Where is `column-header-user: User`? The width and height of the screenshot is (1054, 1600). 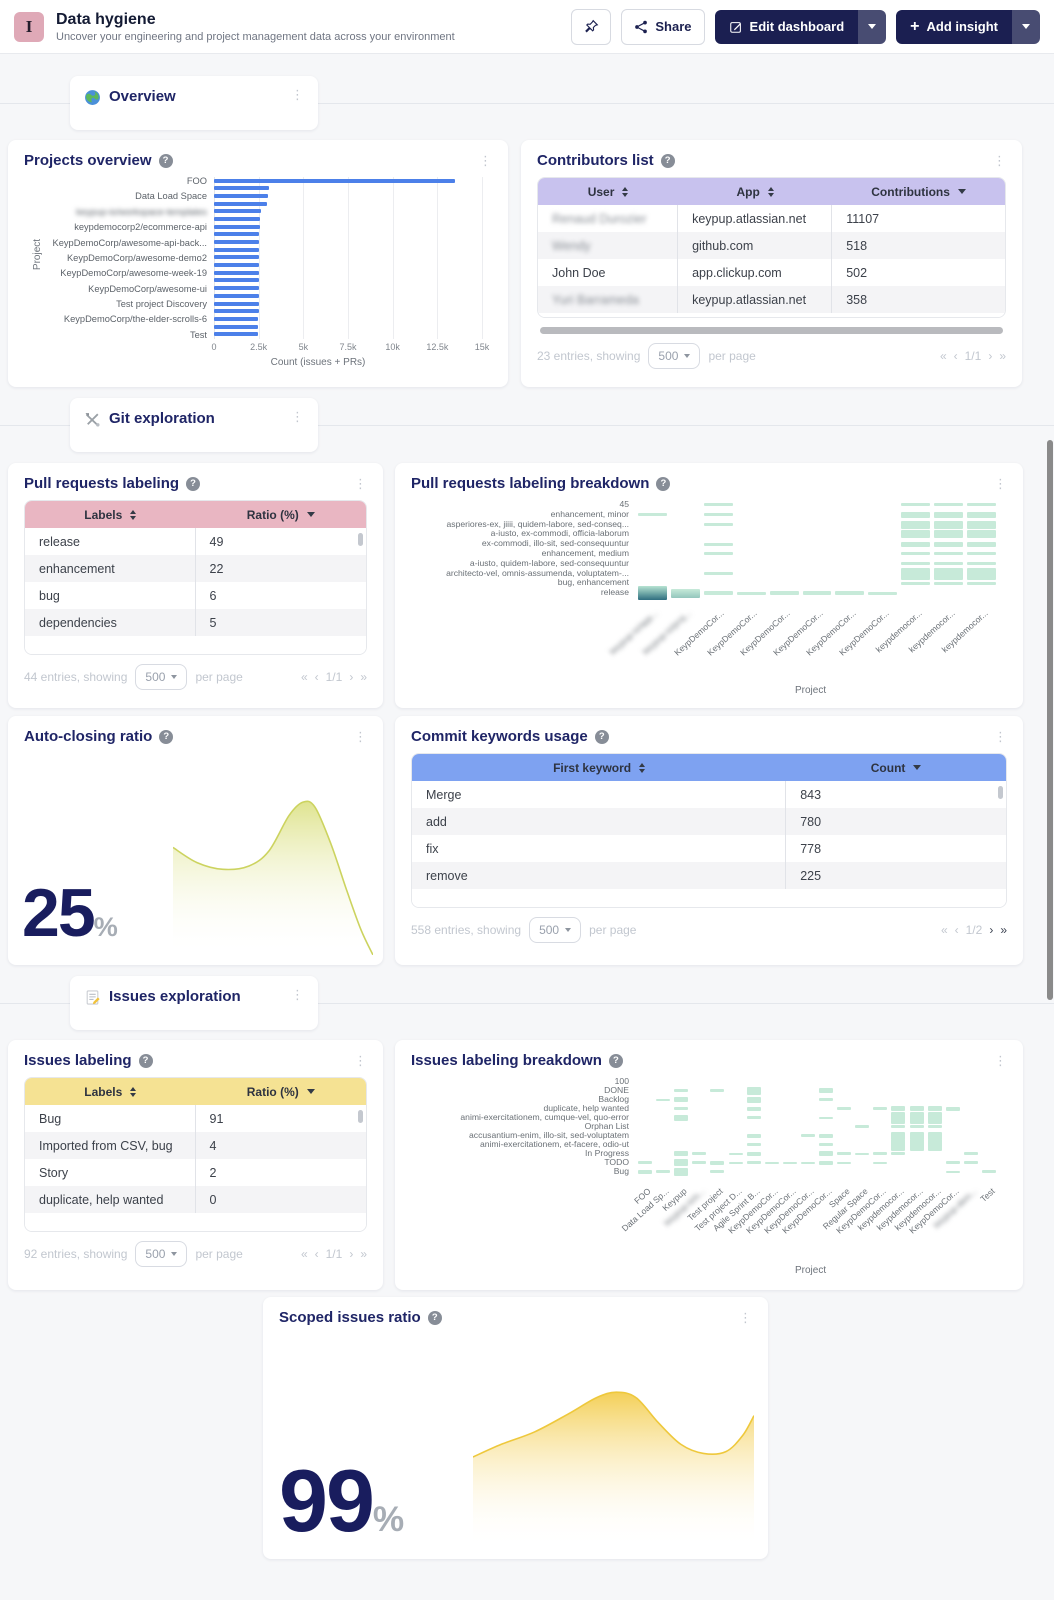
column-header-user: User is located at coordinates (608, 191).